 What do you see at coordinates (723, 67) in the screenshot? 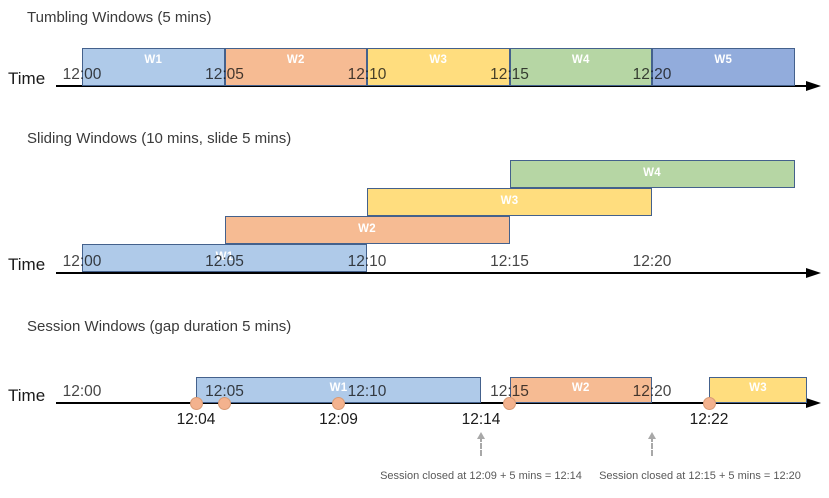
I see `window-bar-w5: W5` at bounding box center [723, 67].